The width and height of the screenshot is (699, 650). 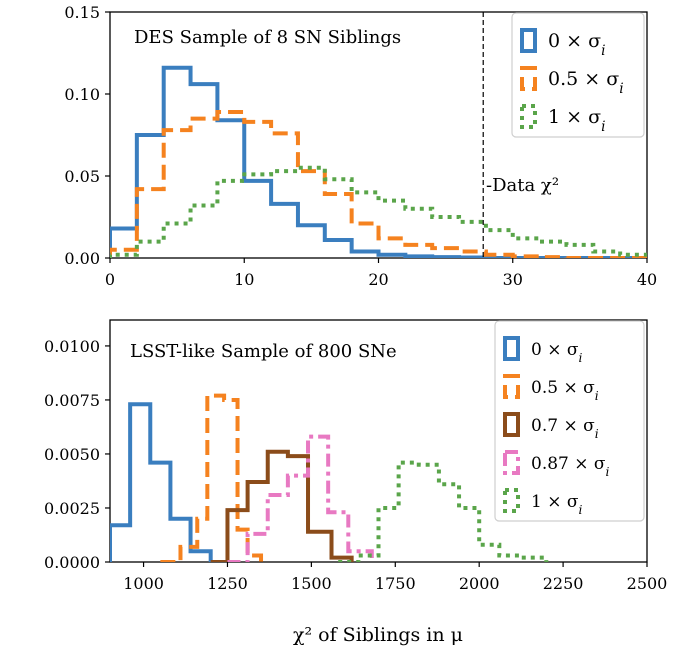 I want to click on des-y-tick-label: 0.15, so click(x=82, y=12).